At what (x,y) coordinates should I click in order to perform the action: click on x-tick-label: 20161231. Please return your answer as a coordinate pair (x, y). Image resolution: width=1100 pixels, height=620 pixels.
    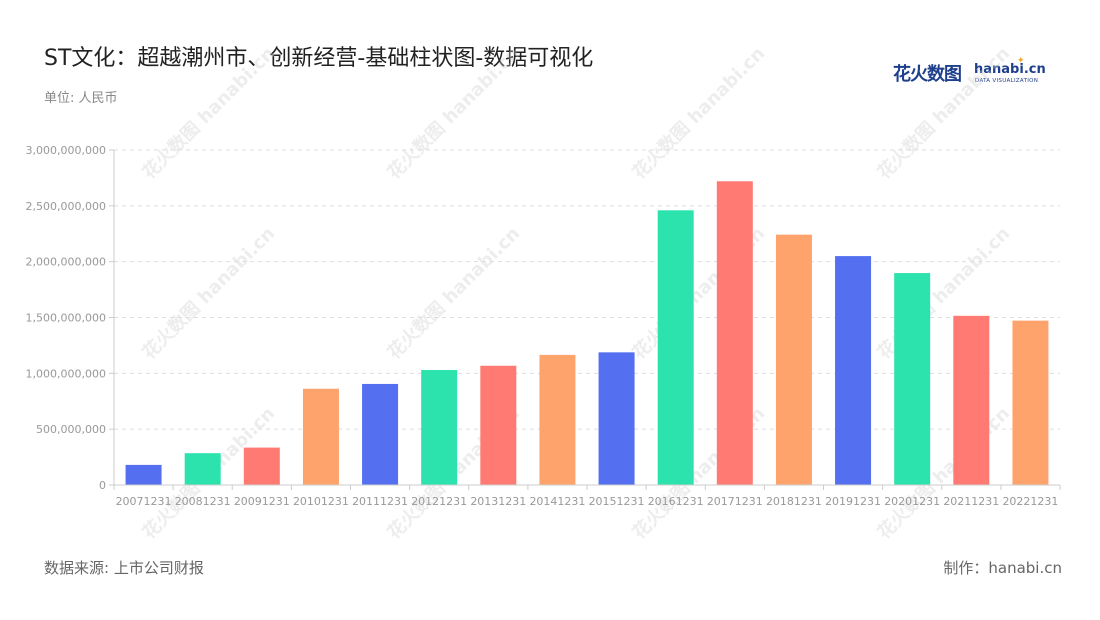
    Looking at the image, I should click on (676, 501).